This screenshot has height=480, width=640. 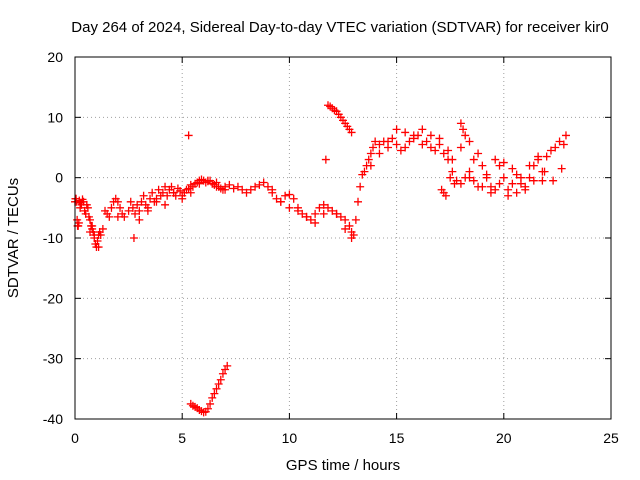 I want to click on x-axis-label: GPS time / hours, so click(x=343, y=465).